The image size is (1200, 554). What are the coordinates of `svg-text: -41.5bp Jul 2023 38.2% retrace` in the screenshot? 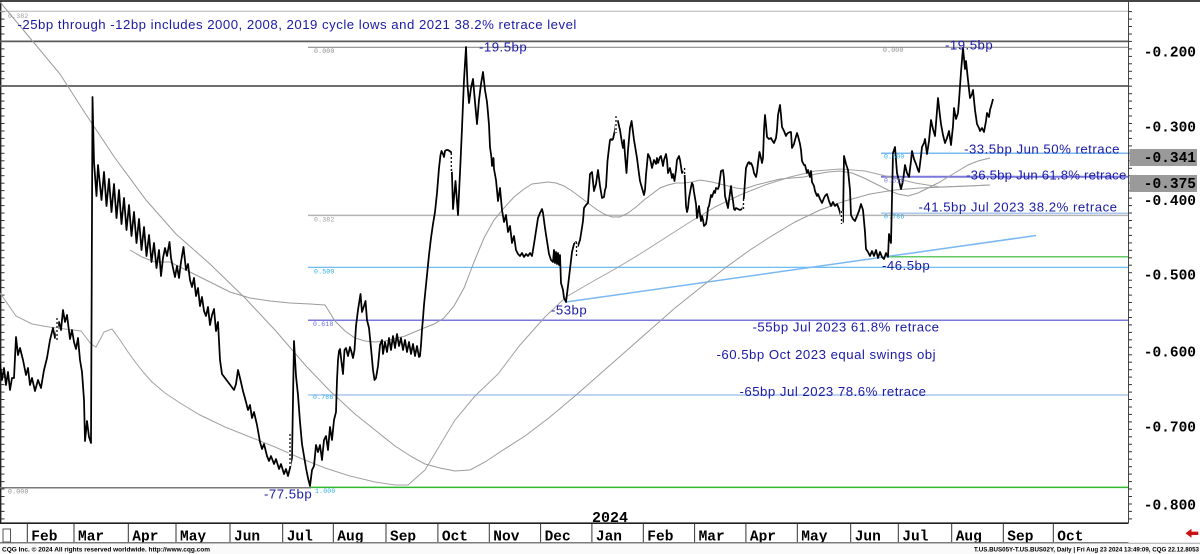 It's located at (1017, 207).